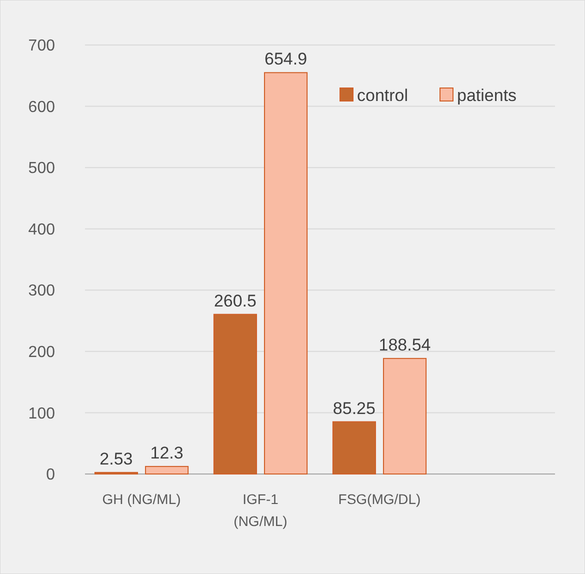 The width and height of the screenshot is (585, 574). Describe the element at coordinates (116, 458) in the screenshot. I see `data-label: 2.53` at that location.